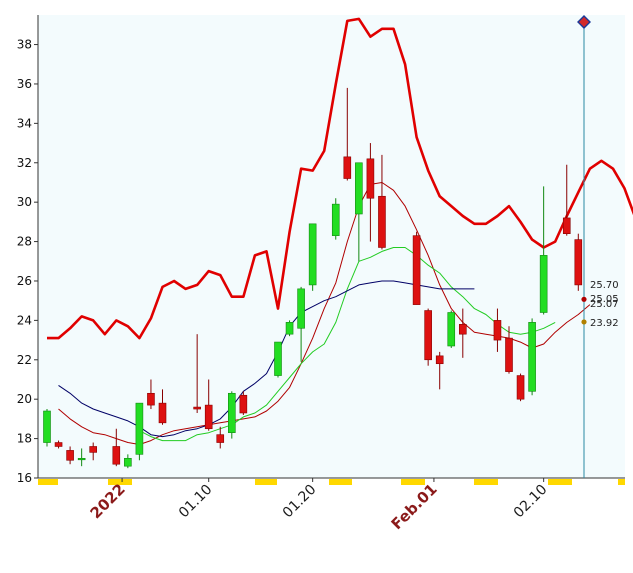  Describe the element at coordinates (604, 299) in the screenshot. I see `last-value-label: 25.05` at that location.